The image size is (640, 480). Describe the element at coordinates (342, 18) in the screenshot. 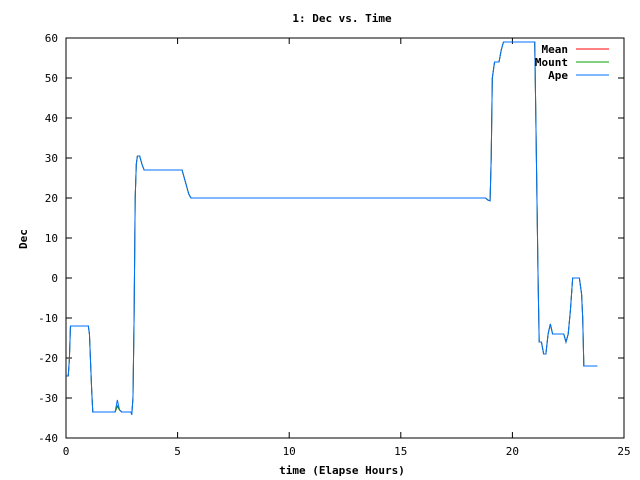

I see `chart-title: 1: Dec vs. Time` at that location.